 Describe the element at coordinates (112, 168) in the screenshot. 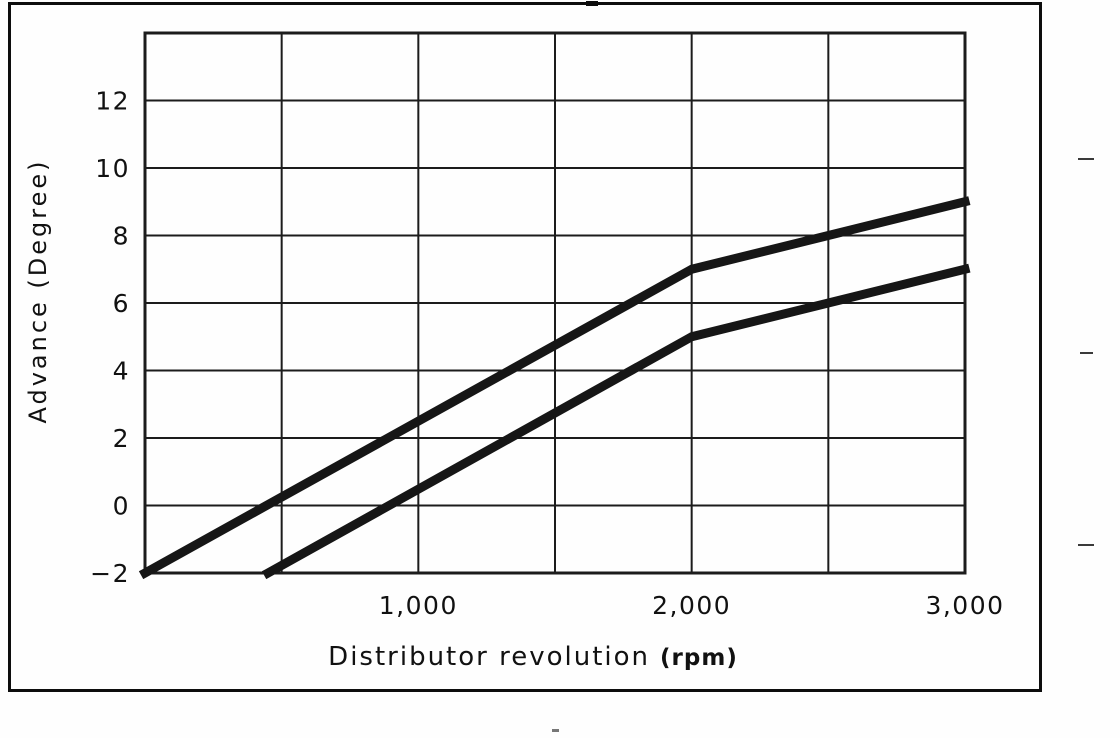

I see `y-tick-label: 10` at that location.